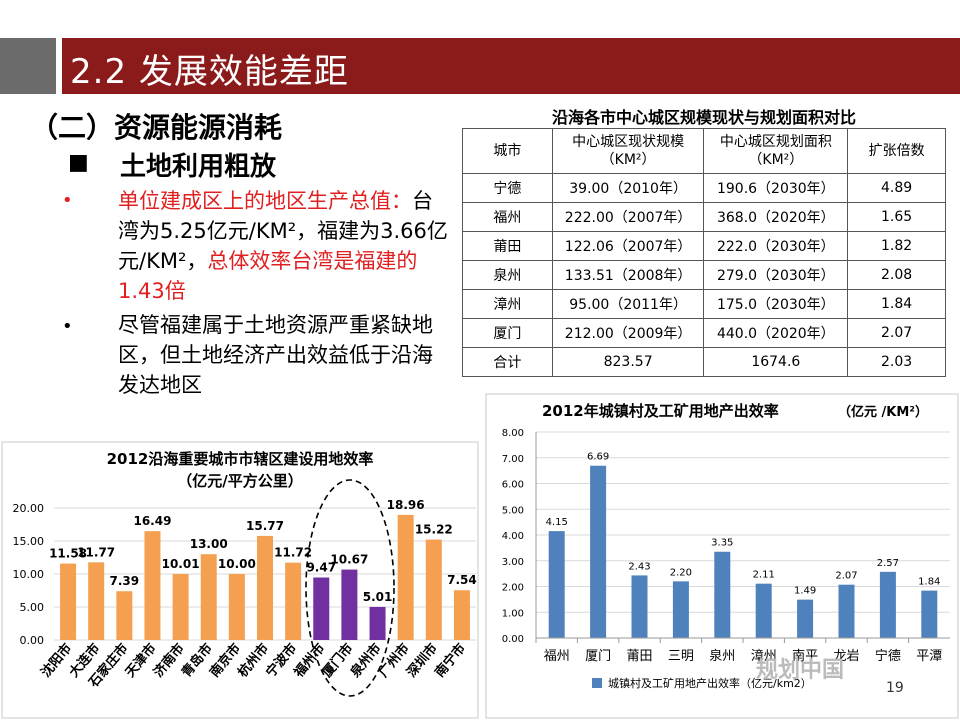  I want to click on y-tick-label: 8.00, so click(513, 433).